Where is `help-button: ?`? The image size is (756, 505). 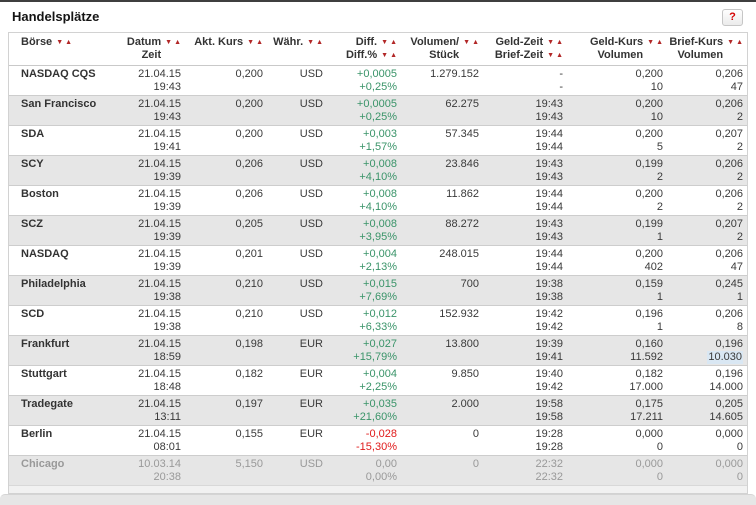 help-button: ? is located at coordinates (732, 17).